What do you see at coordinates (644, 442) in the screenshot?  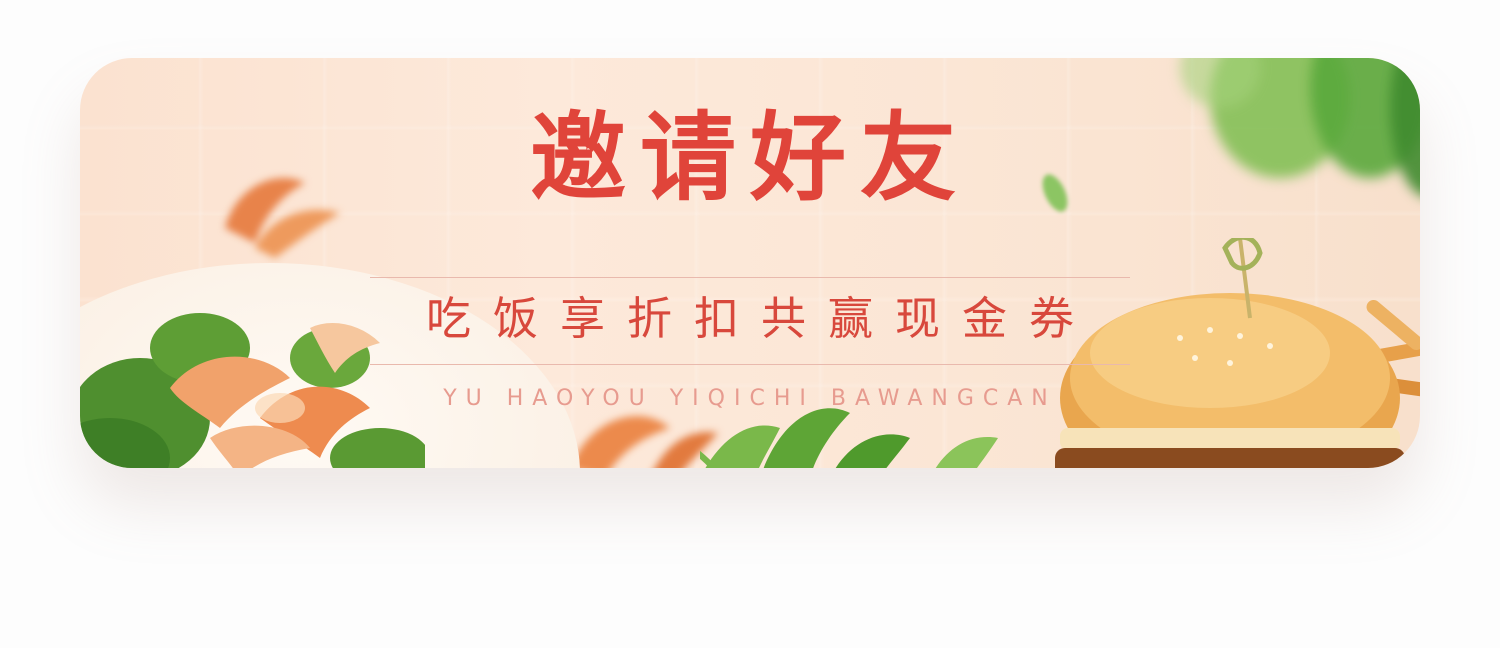 I see `blurred-shrimp-bottom-image` at bounding box center [644, 442].